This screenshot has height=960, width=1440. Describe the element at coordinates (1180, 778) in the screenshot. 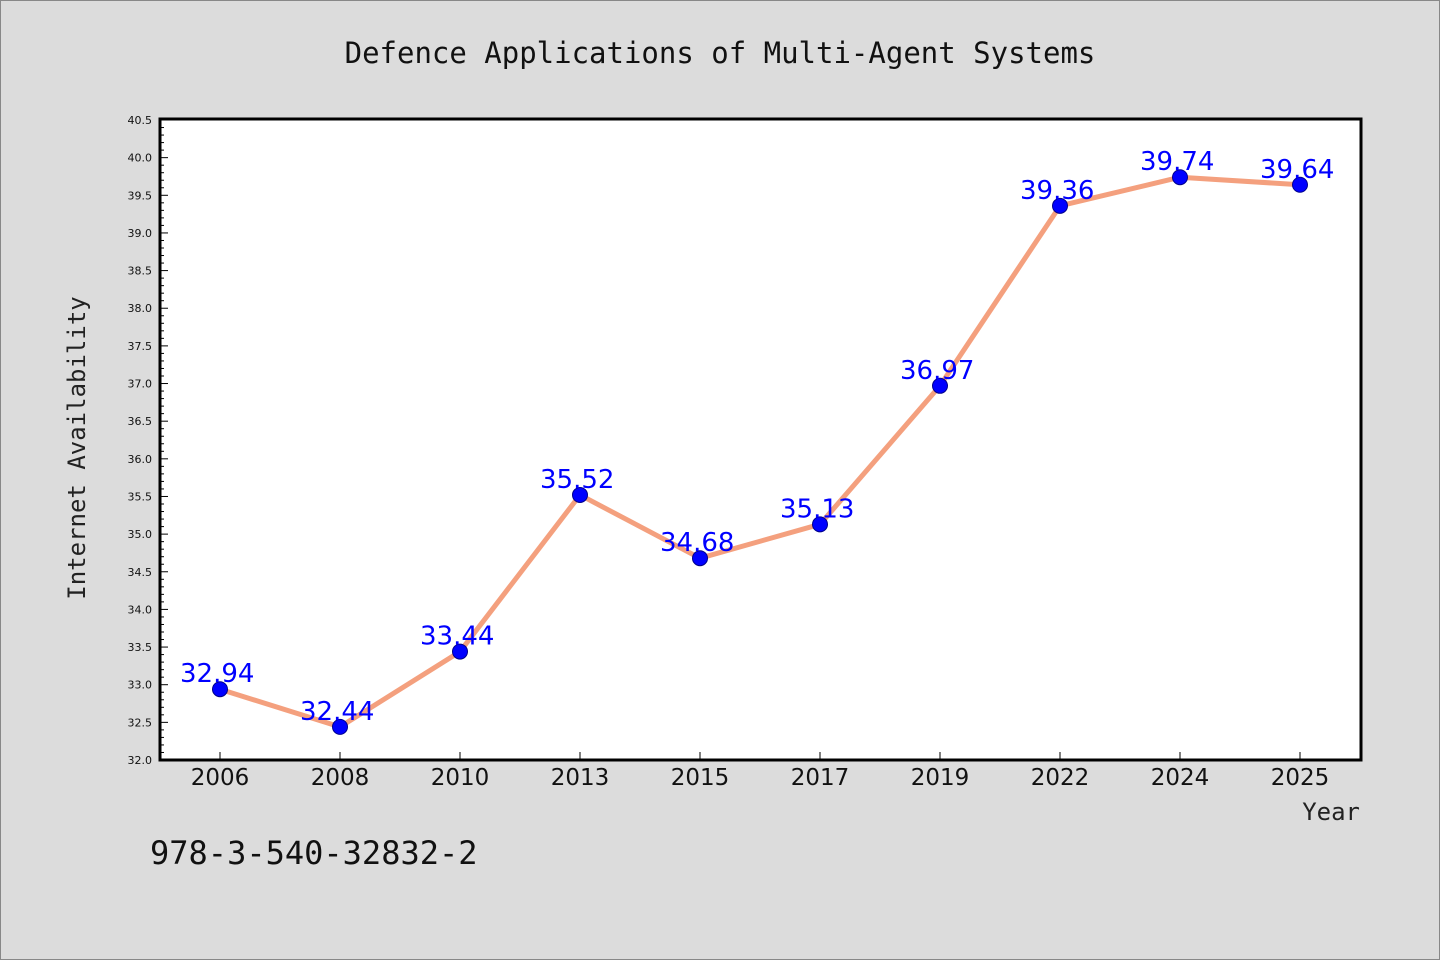

I see `x-tick-label: 2024` at that location.